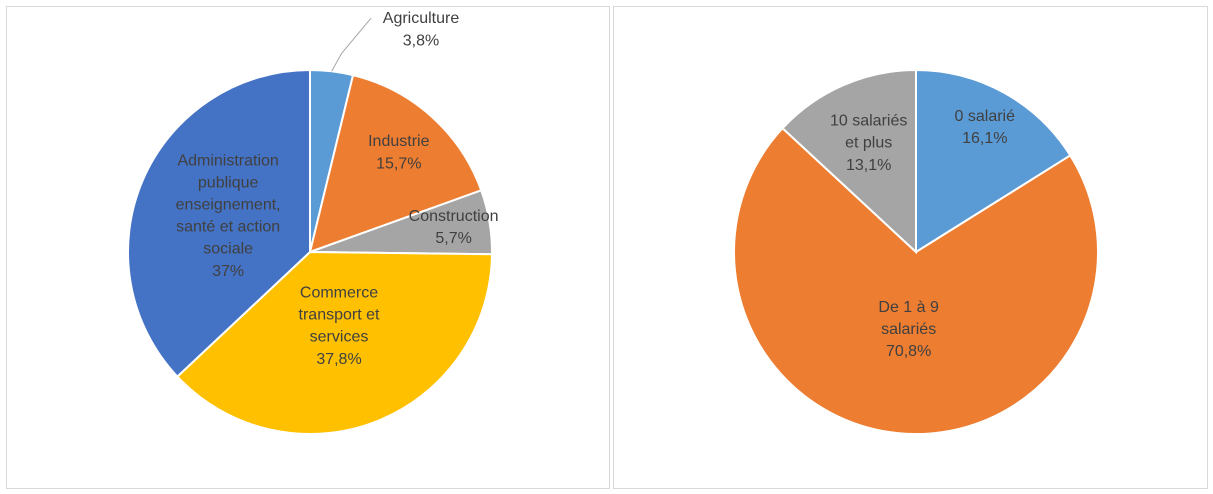 The height and width of the screenshot is (494, 1213). I want to click on category-label: Agriculture, so click(421, 18).